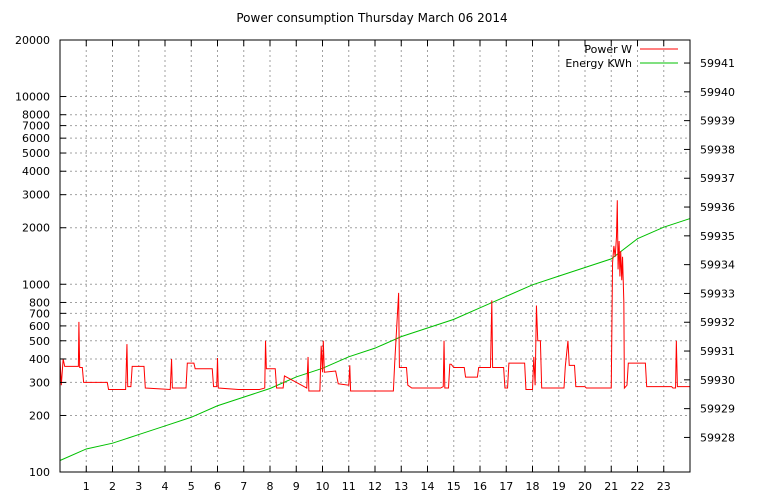 The height and width of the screenshot is (500, 768). What do you see at coordinates (717, 380) in the screenshot?
I see `y-right-tick-label: 59930` at bounding box center [717, 380].